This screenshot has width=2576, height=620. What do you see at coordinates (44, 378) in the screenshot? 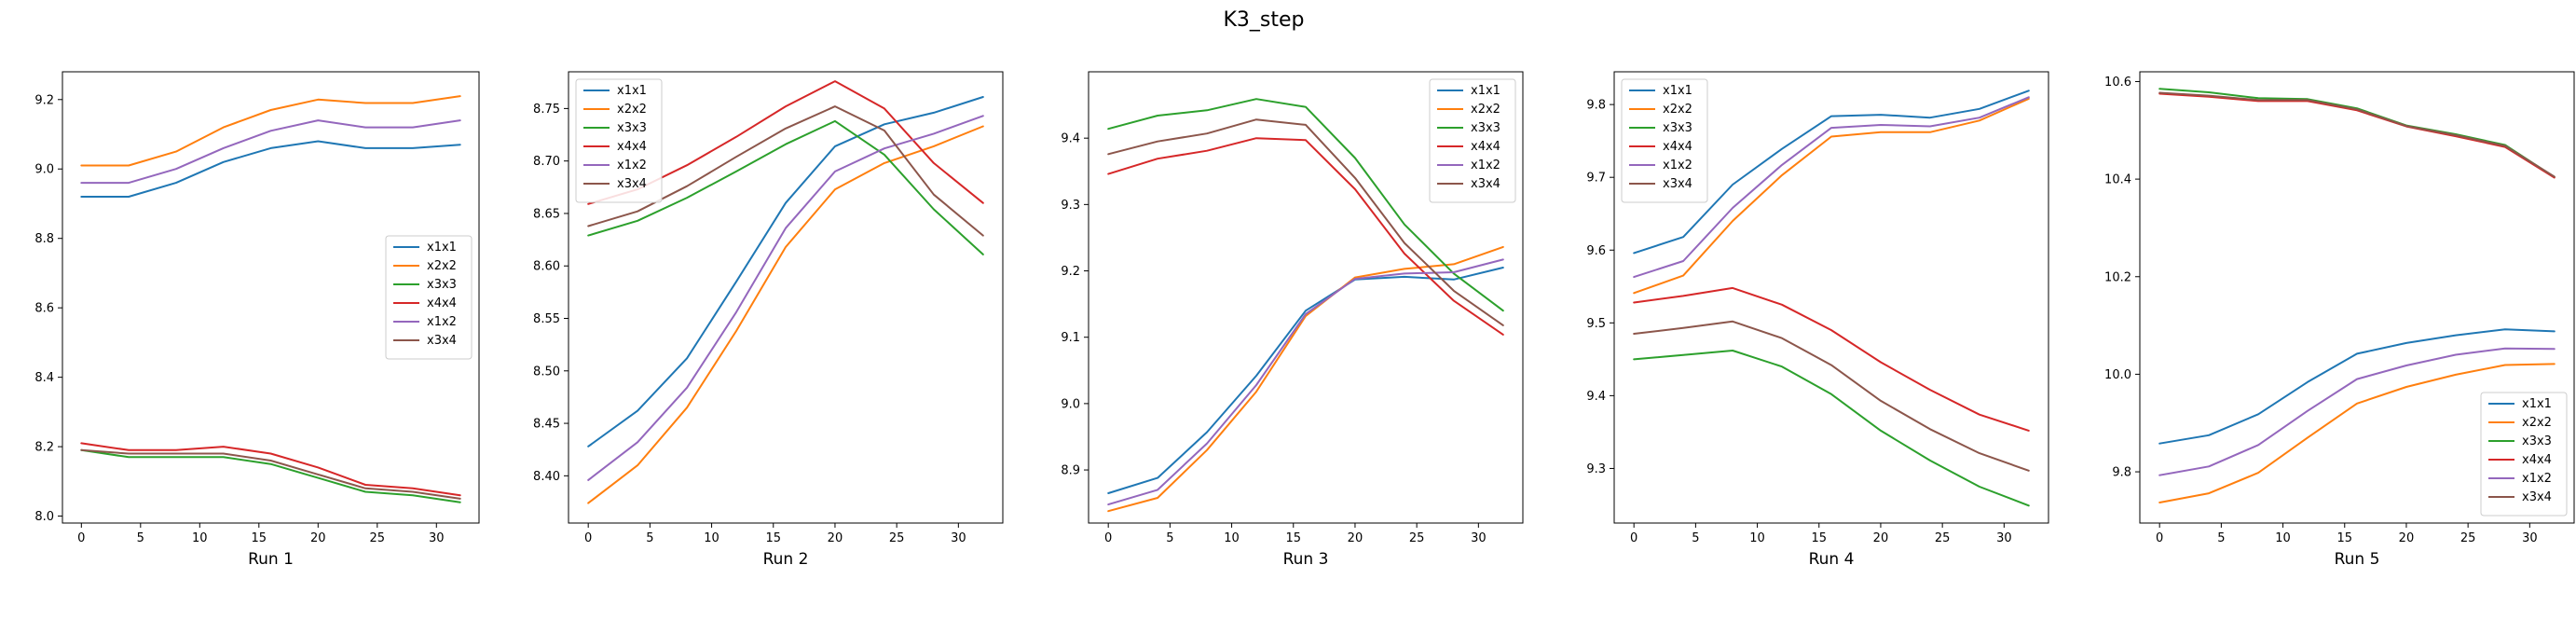
I see `y-tick-label: 8.4` at bounding box center [44, 378].